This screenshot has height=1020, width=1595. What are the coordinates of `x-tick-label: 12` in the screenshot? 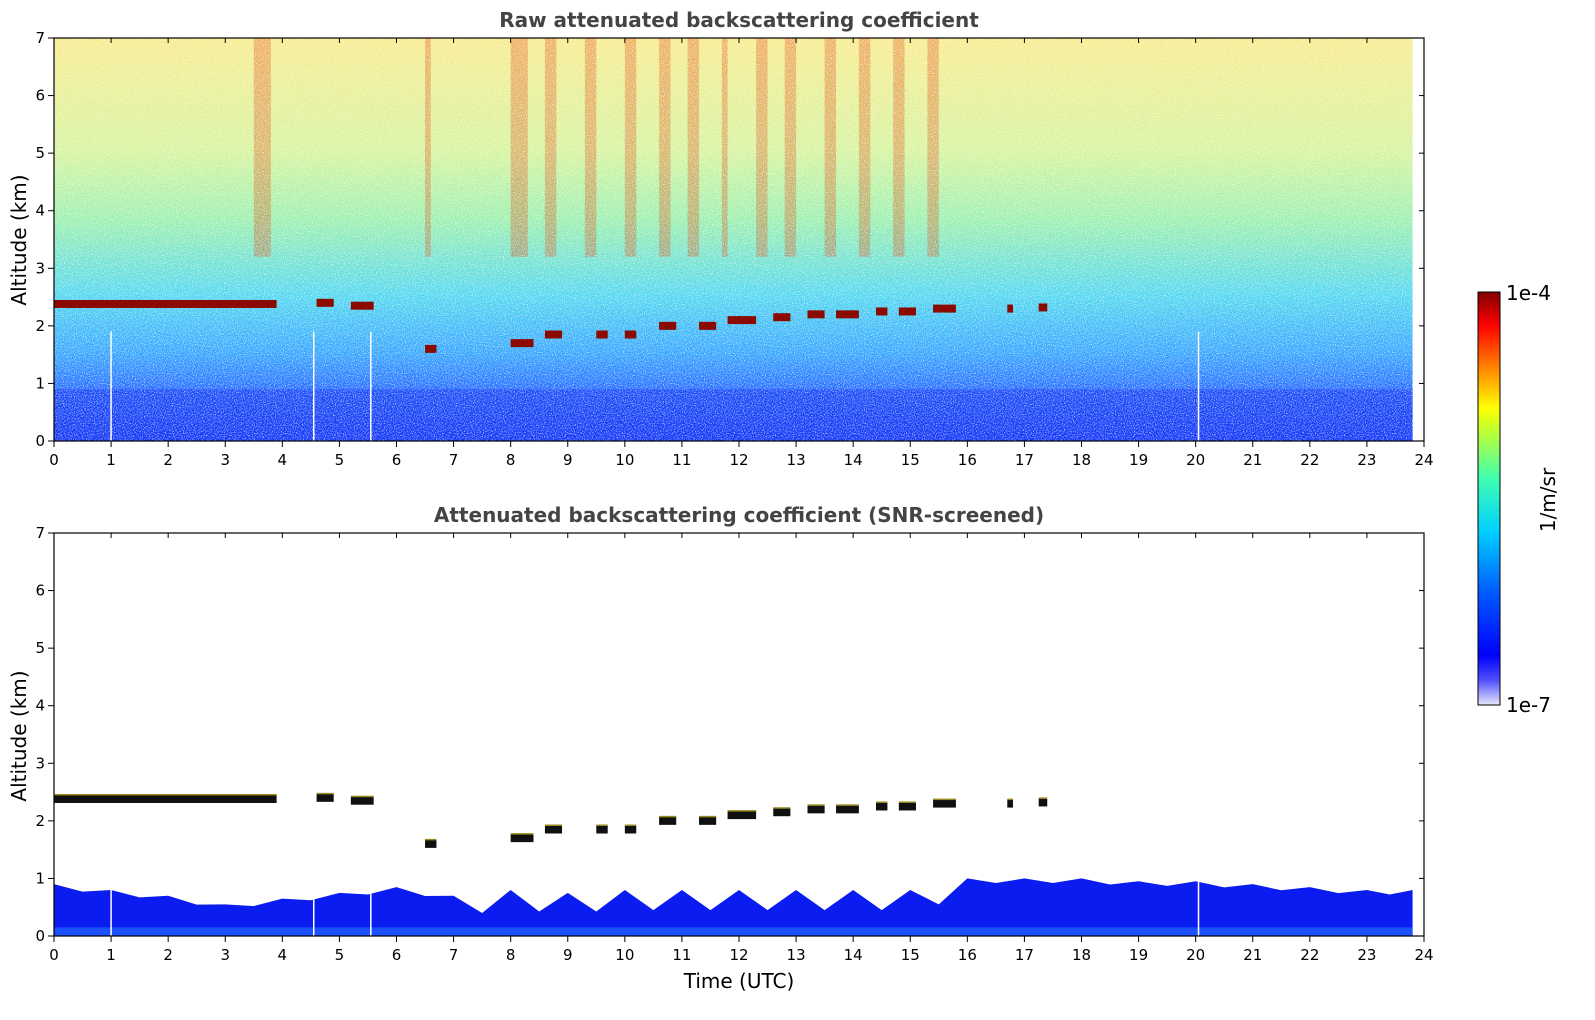 It's located at (738, 955).